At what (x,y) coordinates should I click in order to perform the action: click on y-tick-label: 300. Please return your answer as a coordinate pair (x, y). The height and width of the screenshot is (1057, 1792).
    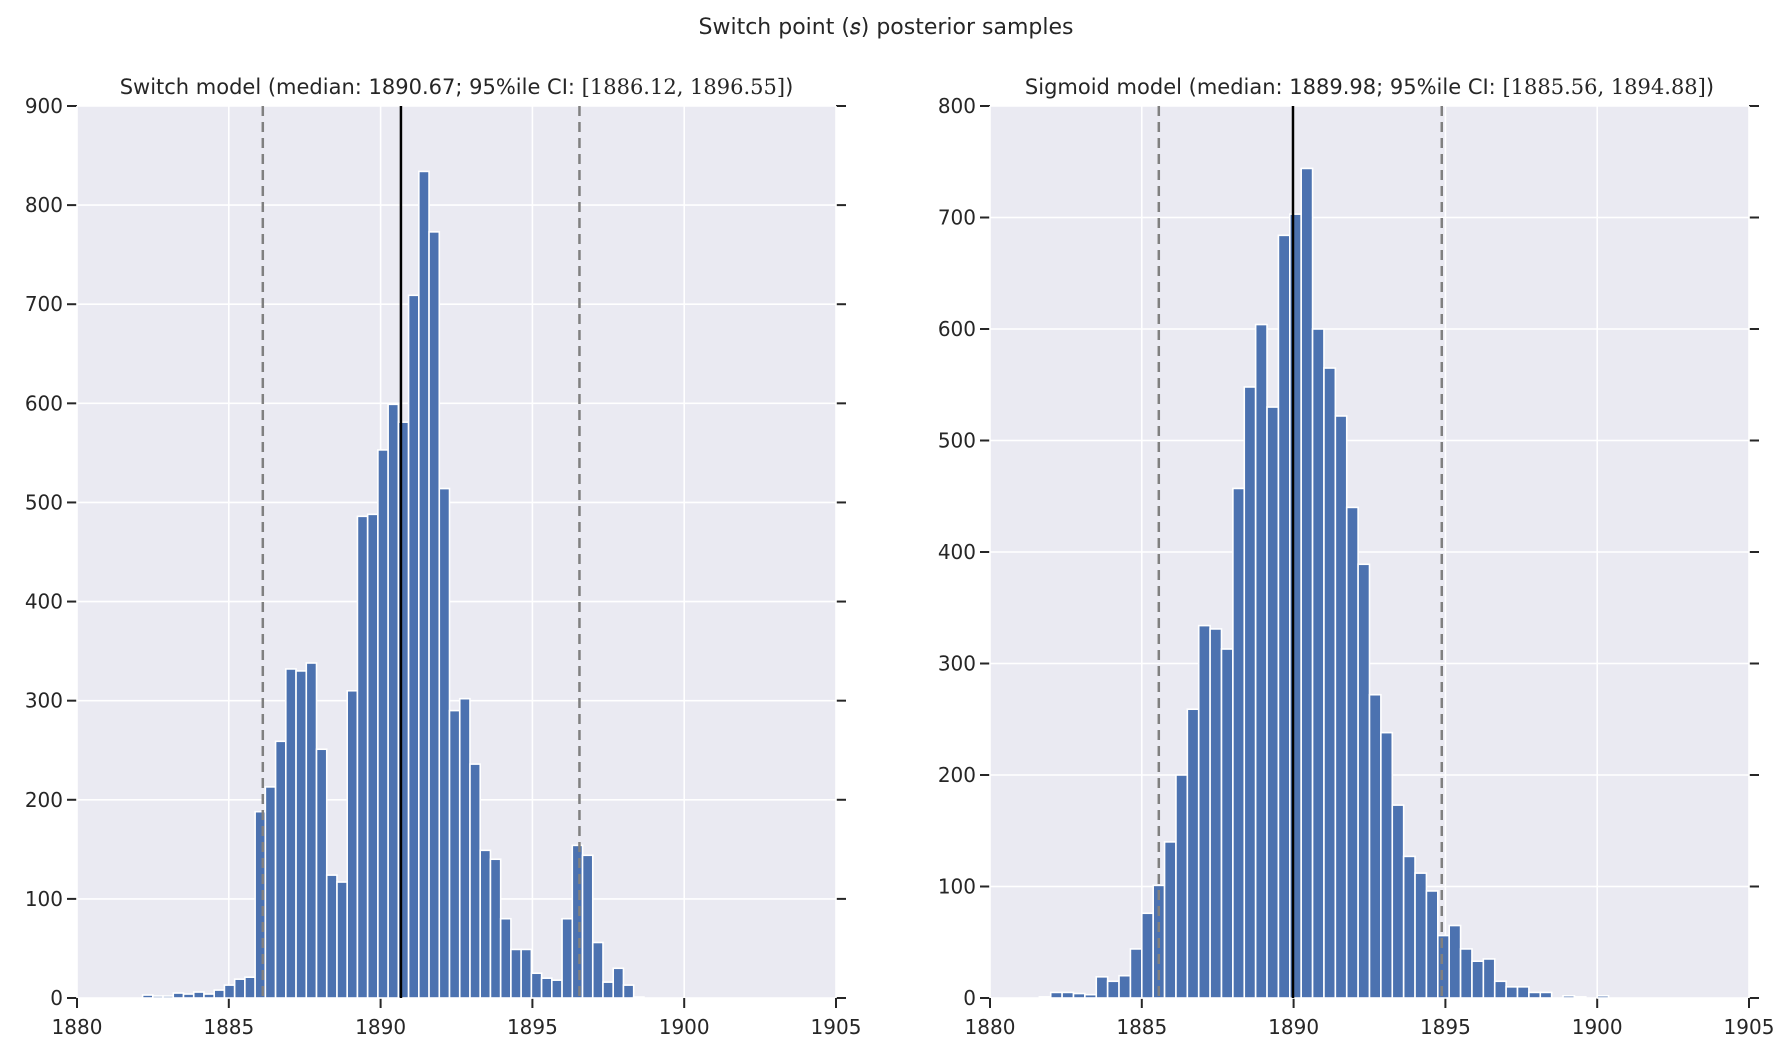
    Looking at the image, I should click on (957, 664).